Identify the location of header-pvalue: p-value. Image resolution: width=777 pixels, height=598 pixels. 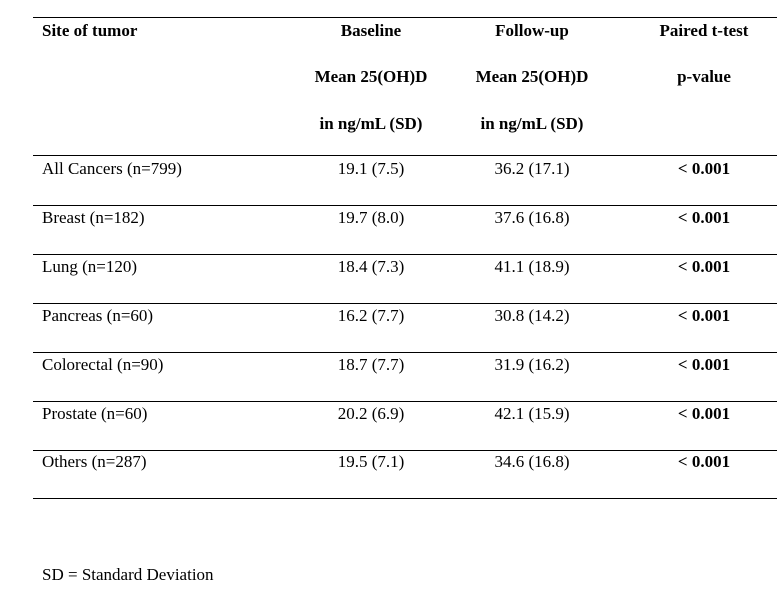
(704, 76).